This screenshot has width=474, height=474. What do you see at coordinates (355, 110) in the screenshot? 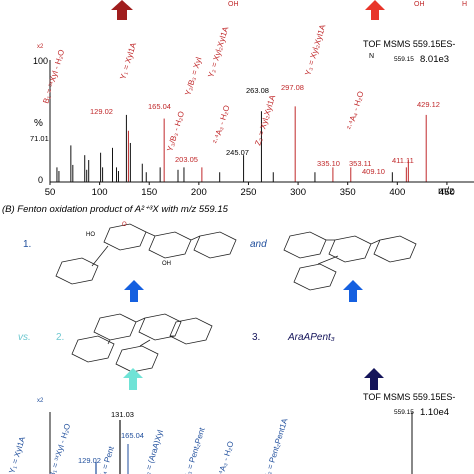
I see `annotation-a4: ²·⁴A₄ - H₂O` at bounding box center [355, 110].